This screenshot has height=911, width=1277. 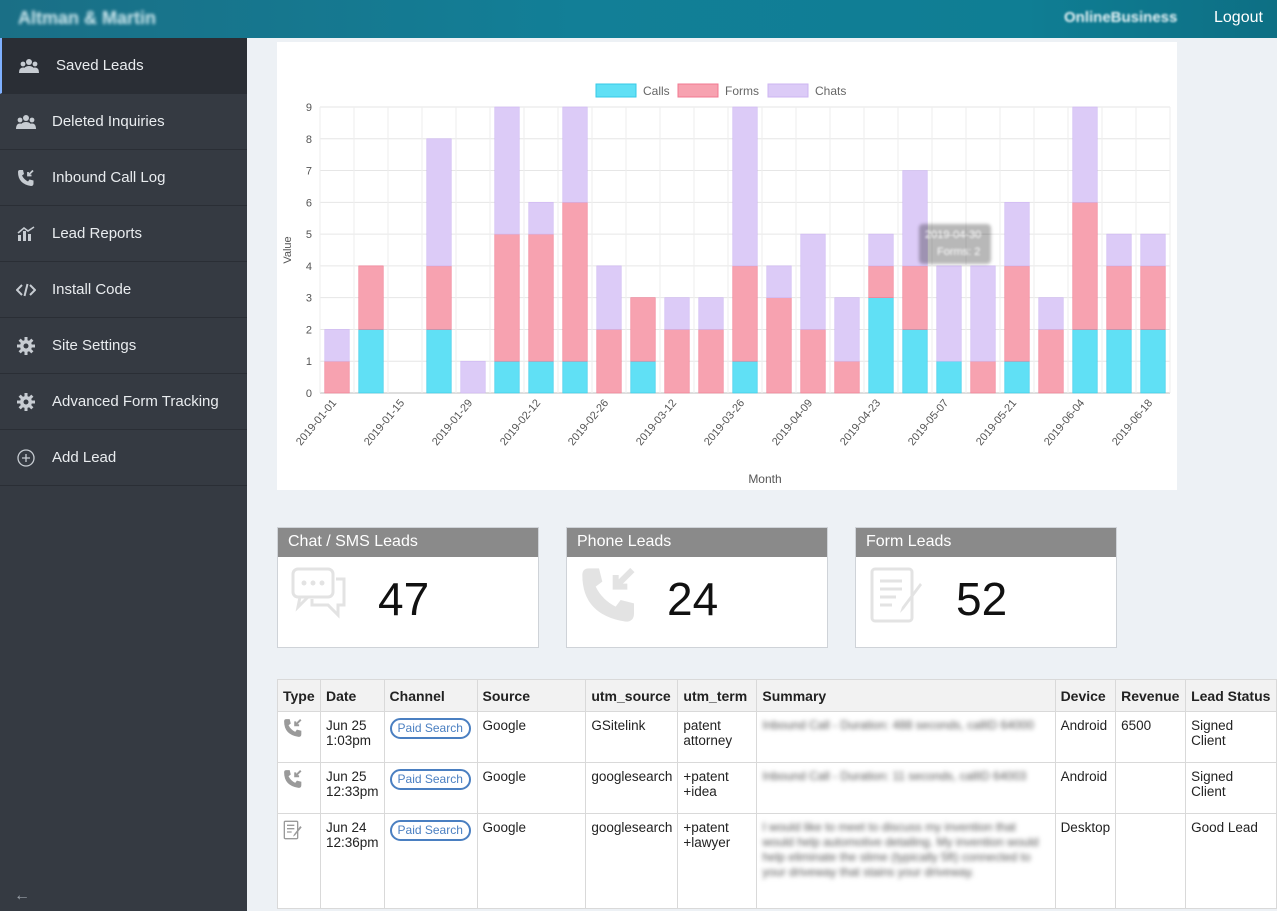 What do you see at coordinates (29, 66) in the screenshot?
I see `users-icon` at bounding box center [29, 66].